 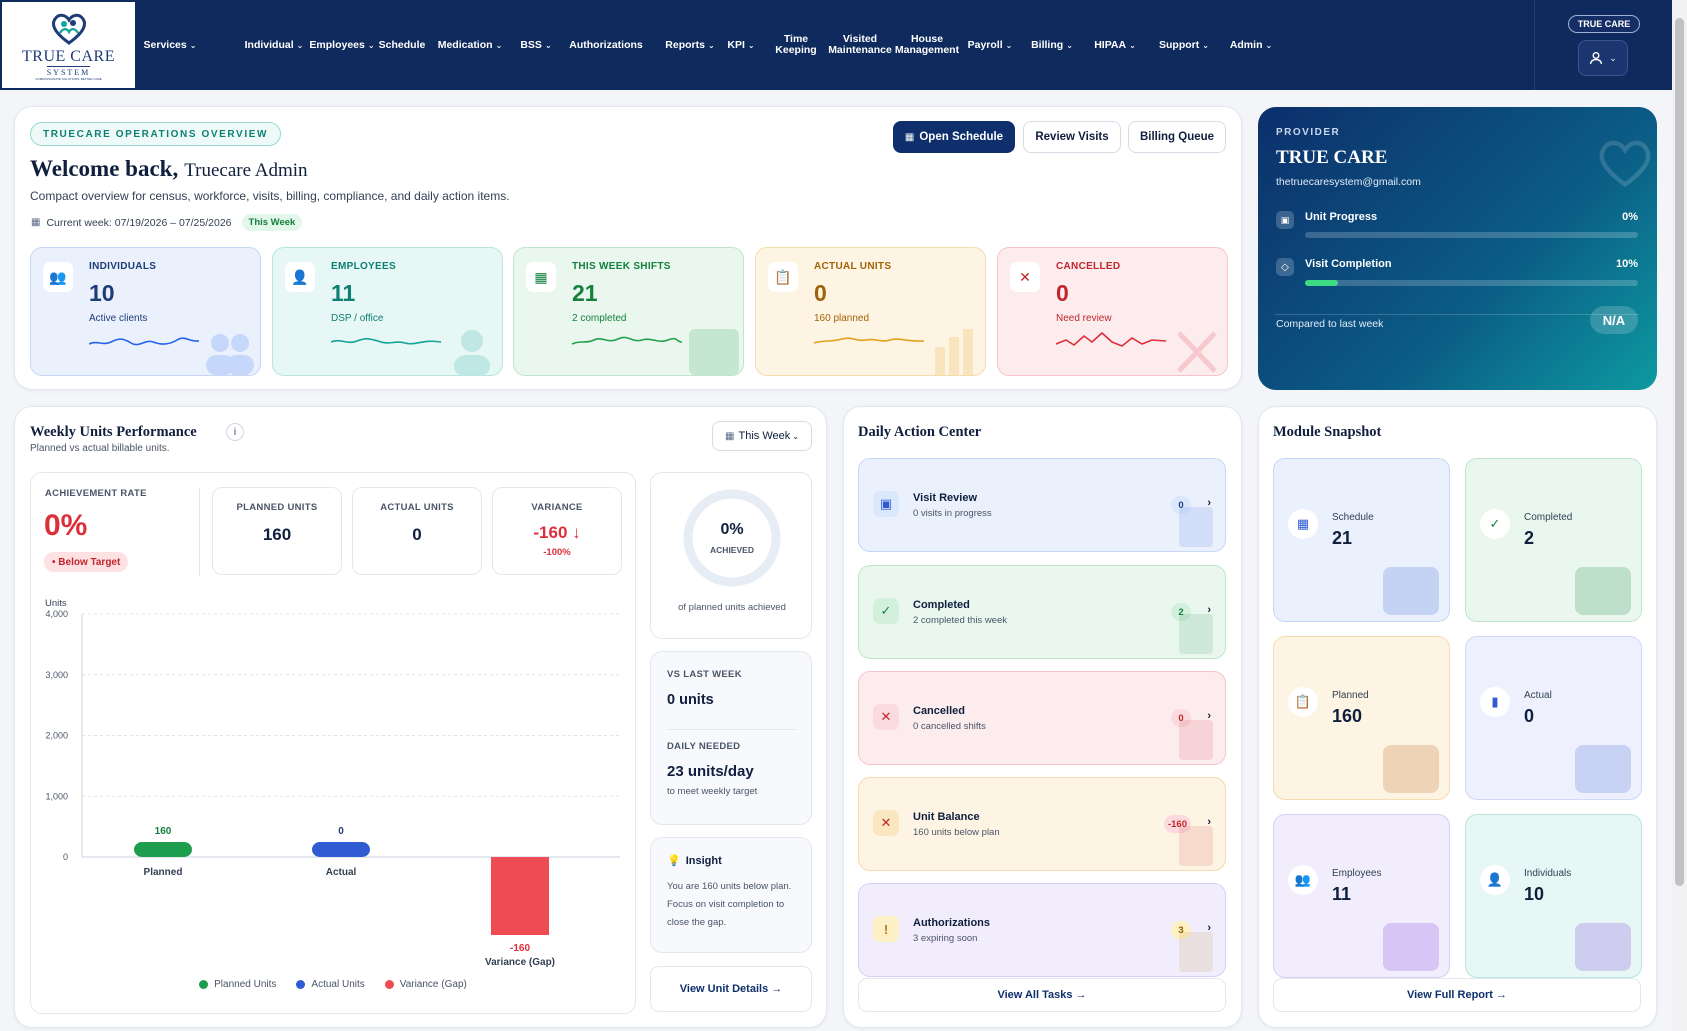 What do you see at coordinates (1062, 293) in the screenshot?
I see `stat-value: 0` at bounding box center [1062, 293].